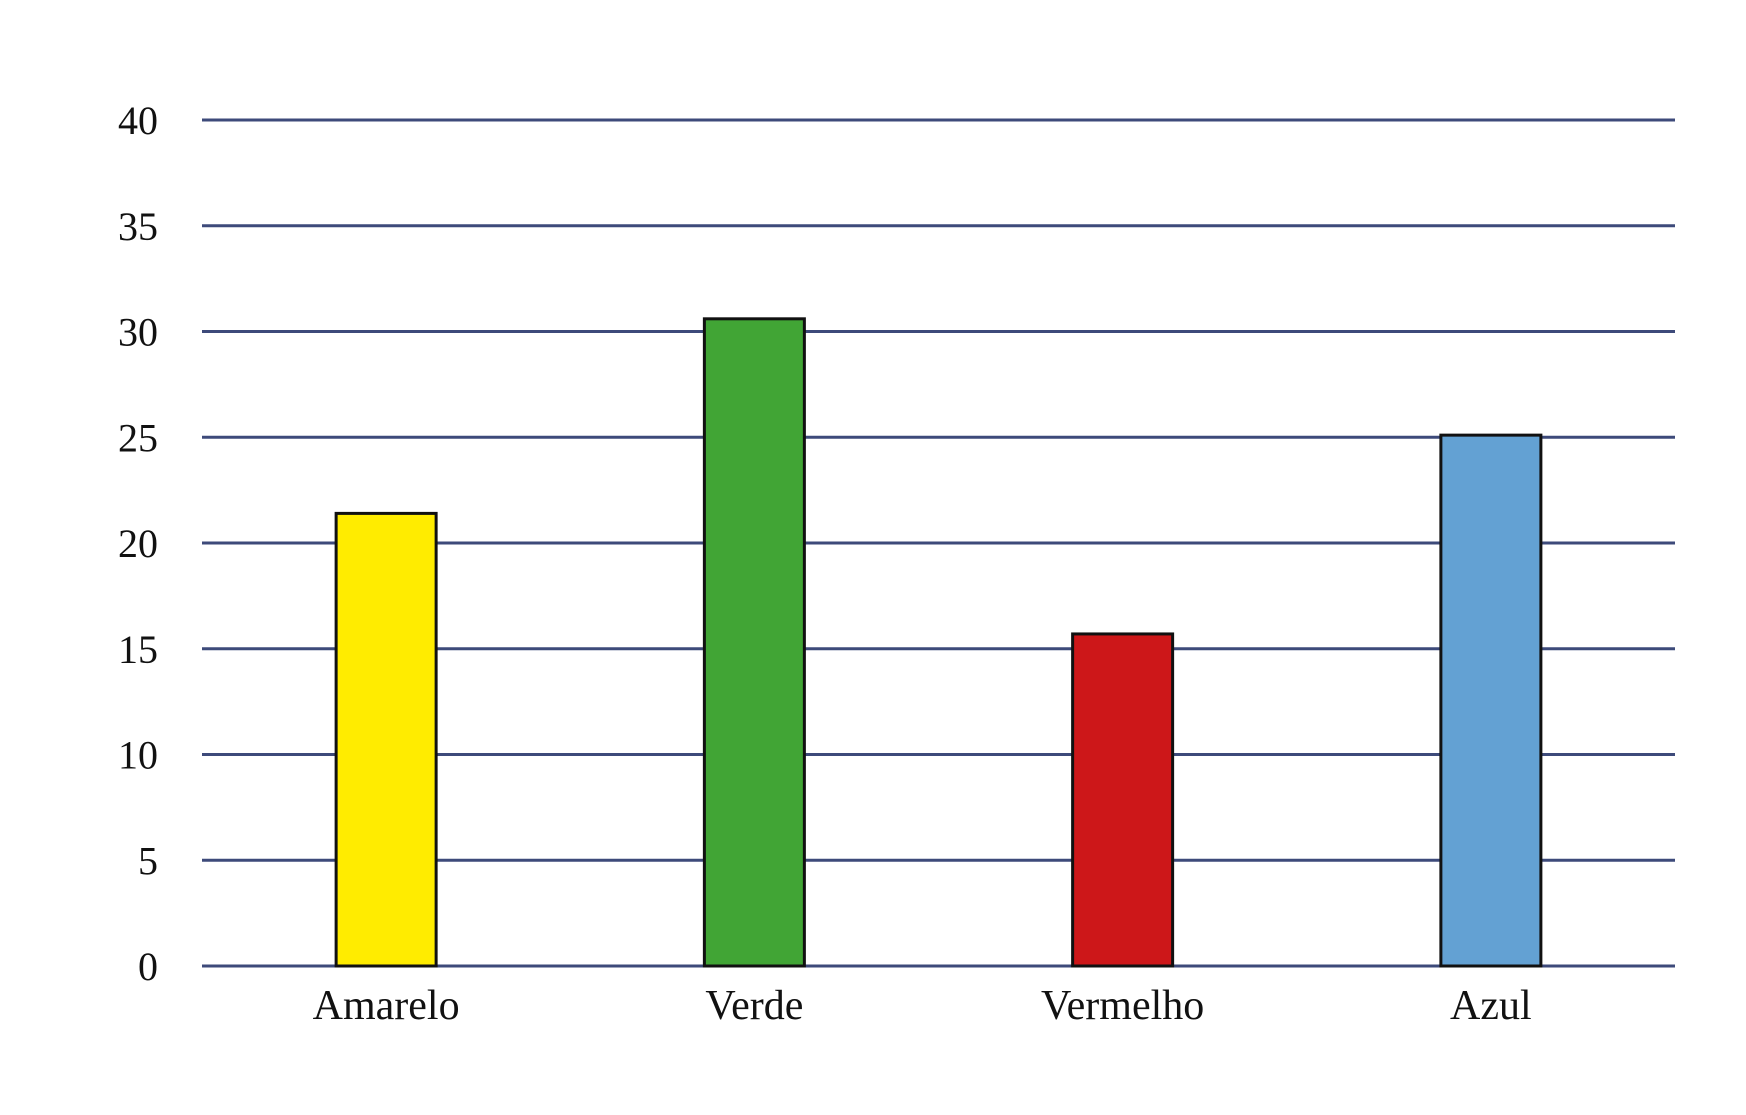 This screenshot has width=1746, height=1115. I want to click on y-tick-label: 35, so click(138, 226).